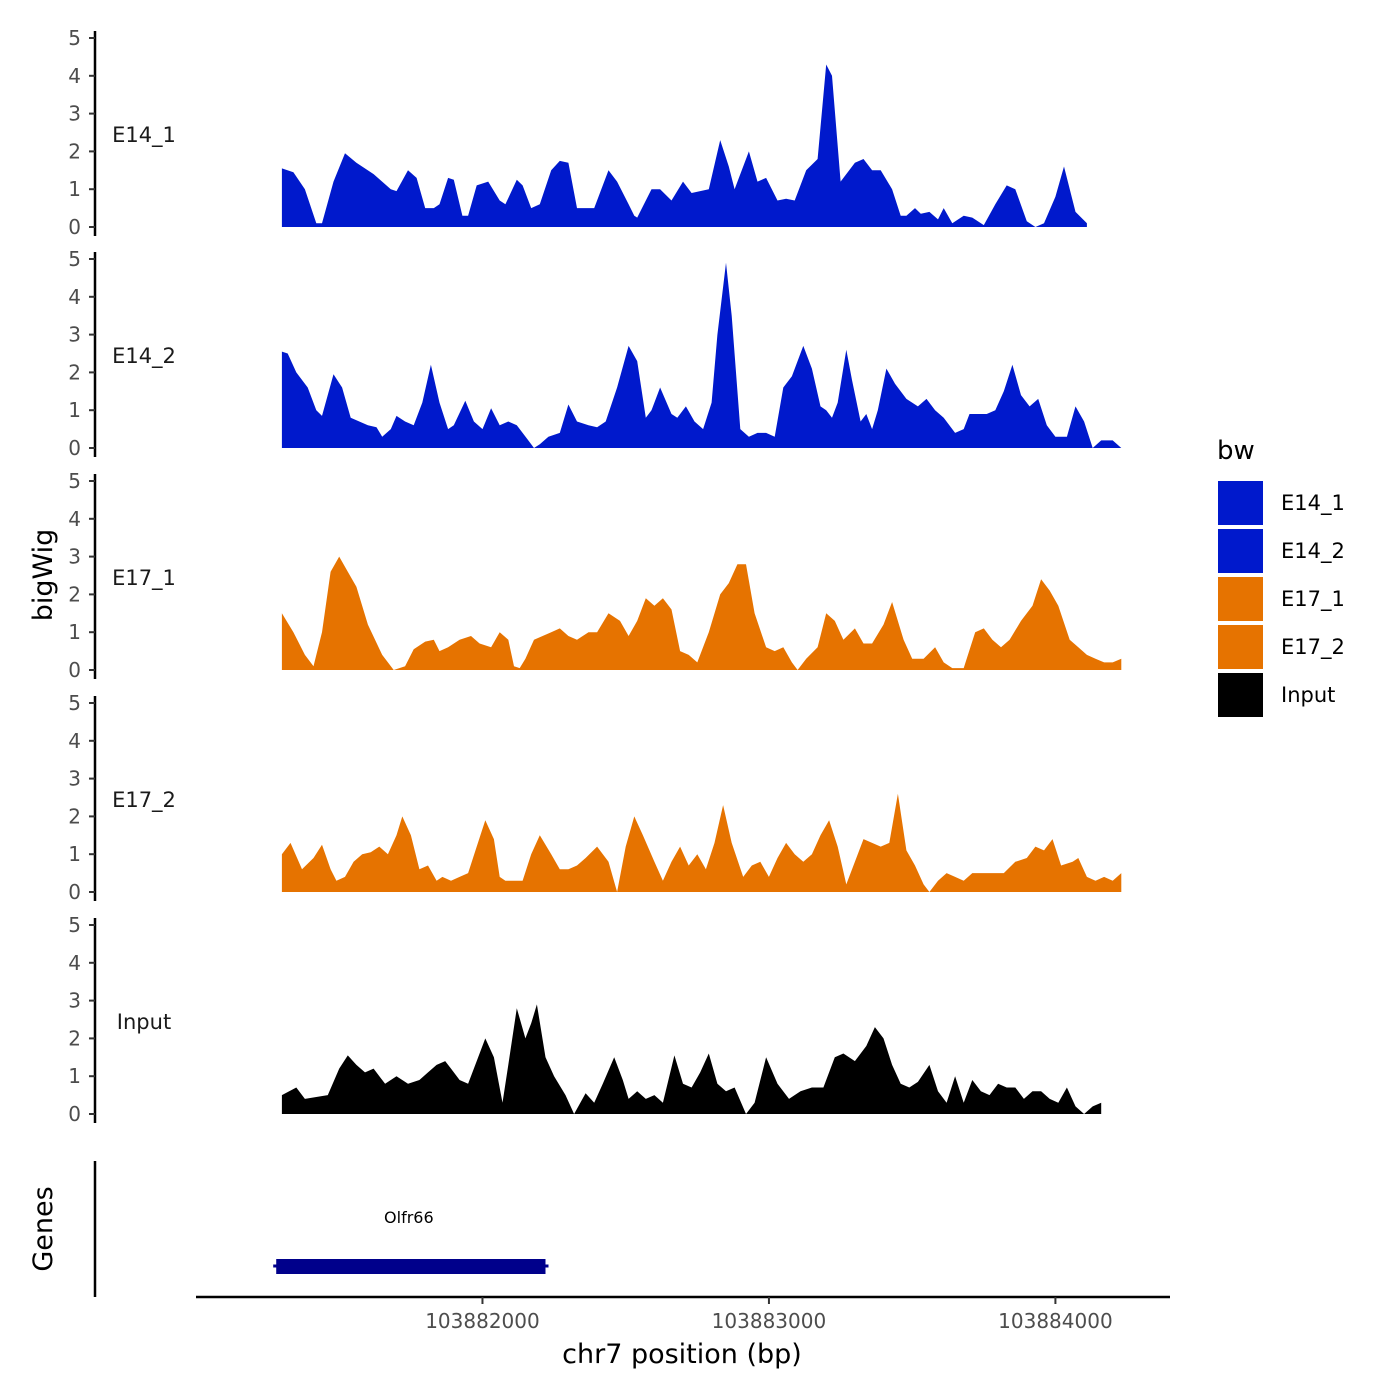  What do you see at coordinates (1281, 576) in the screenshot?
I see `legend: bw E14_1 E14_2 E17_1 E17_2 Input` at bounding box center [1281, 576].